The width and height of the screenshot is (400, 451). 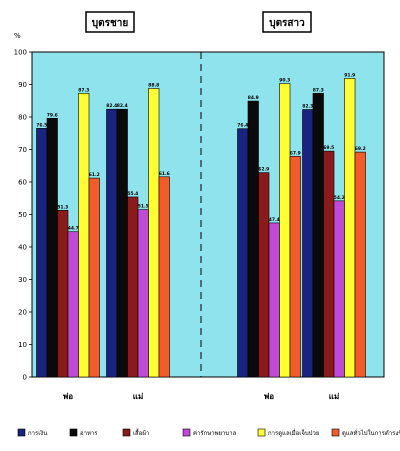 What do you see at coordinates (25, 378) in the screenshot?
I see `y-tick-label: 0` at bounding box center [25, 378].